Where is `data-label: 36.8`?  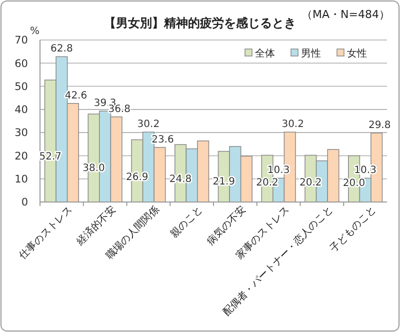
data-label: 36.8 is located at coordinates (119, 109).